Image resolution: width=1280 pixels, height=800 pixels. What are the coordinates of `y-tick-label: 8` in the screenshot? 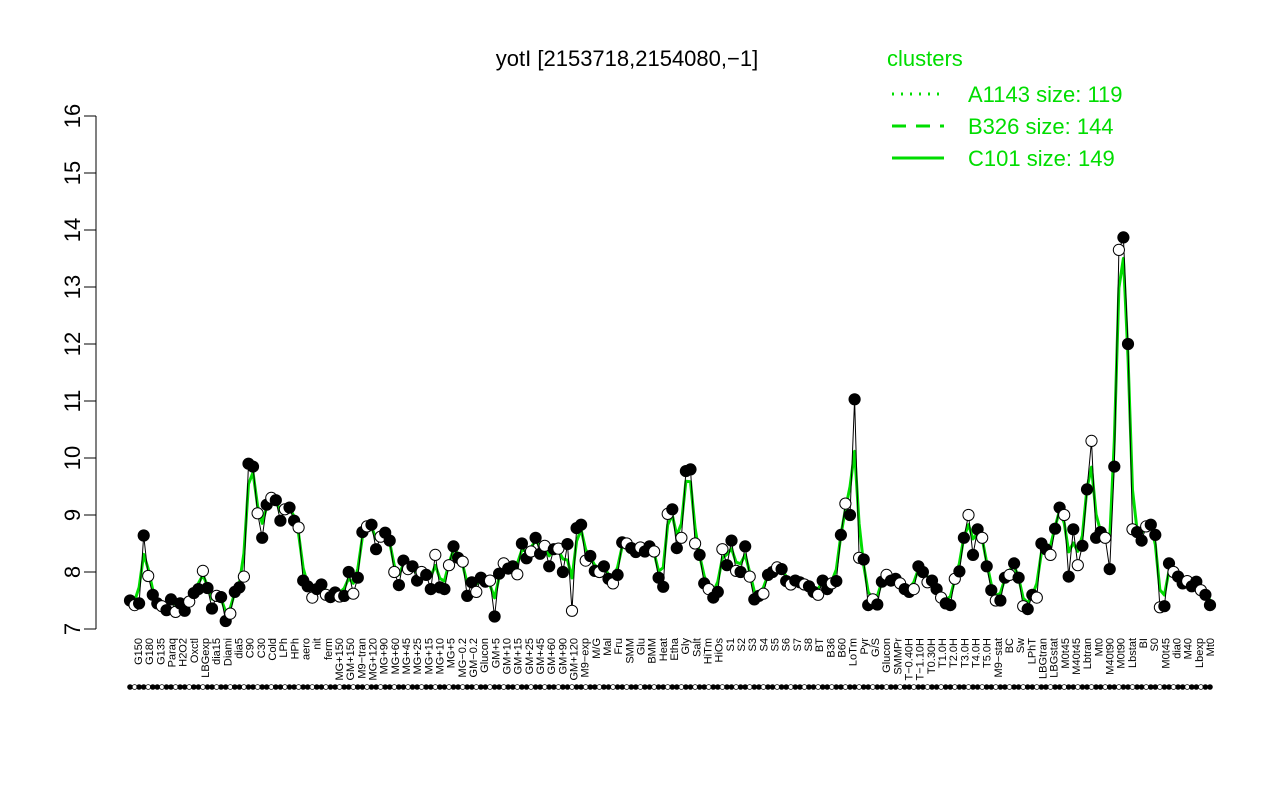 It's located at (72, 572).